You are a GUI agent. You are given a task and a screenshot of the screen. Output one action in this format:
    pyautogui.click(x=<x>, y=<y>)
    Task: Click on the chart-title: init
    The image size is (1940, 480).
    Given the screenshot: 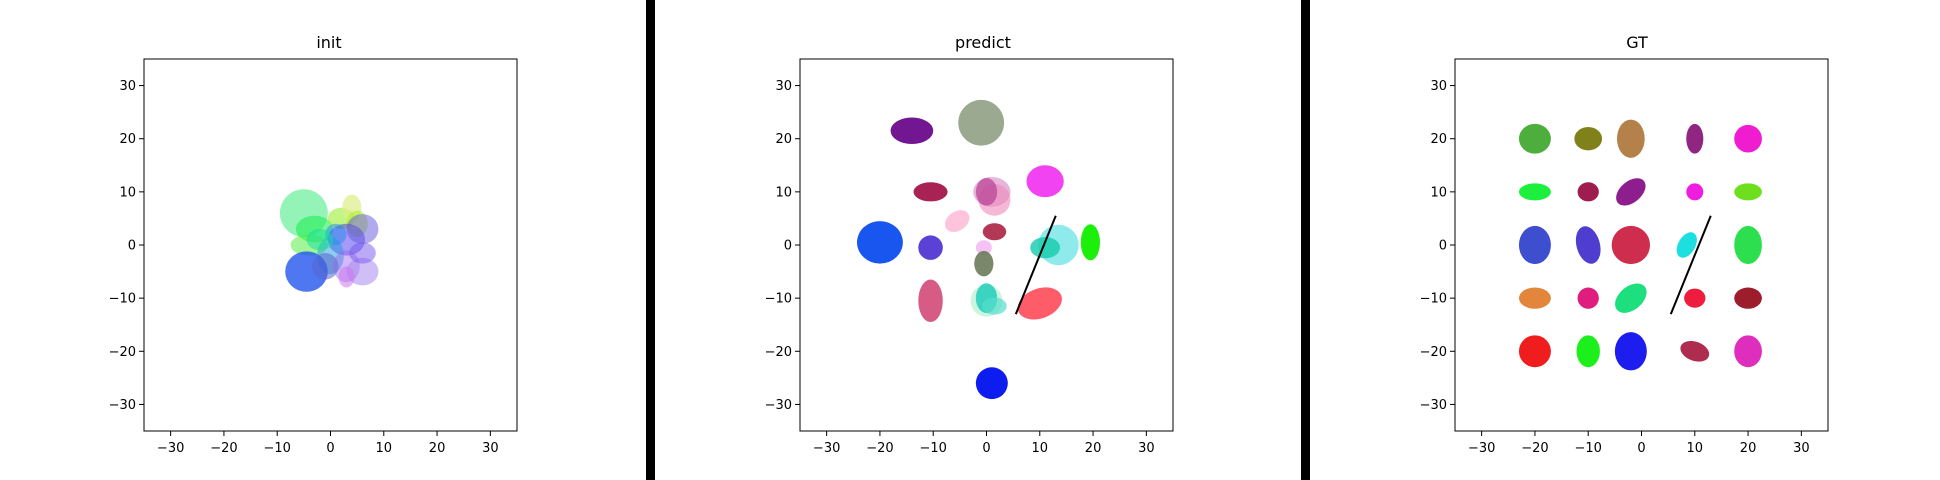 What is the action you would take?
    pyautogui.click(x=328, y=42)
    